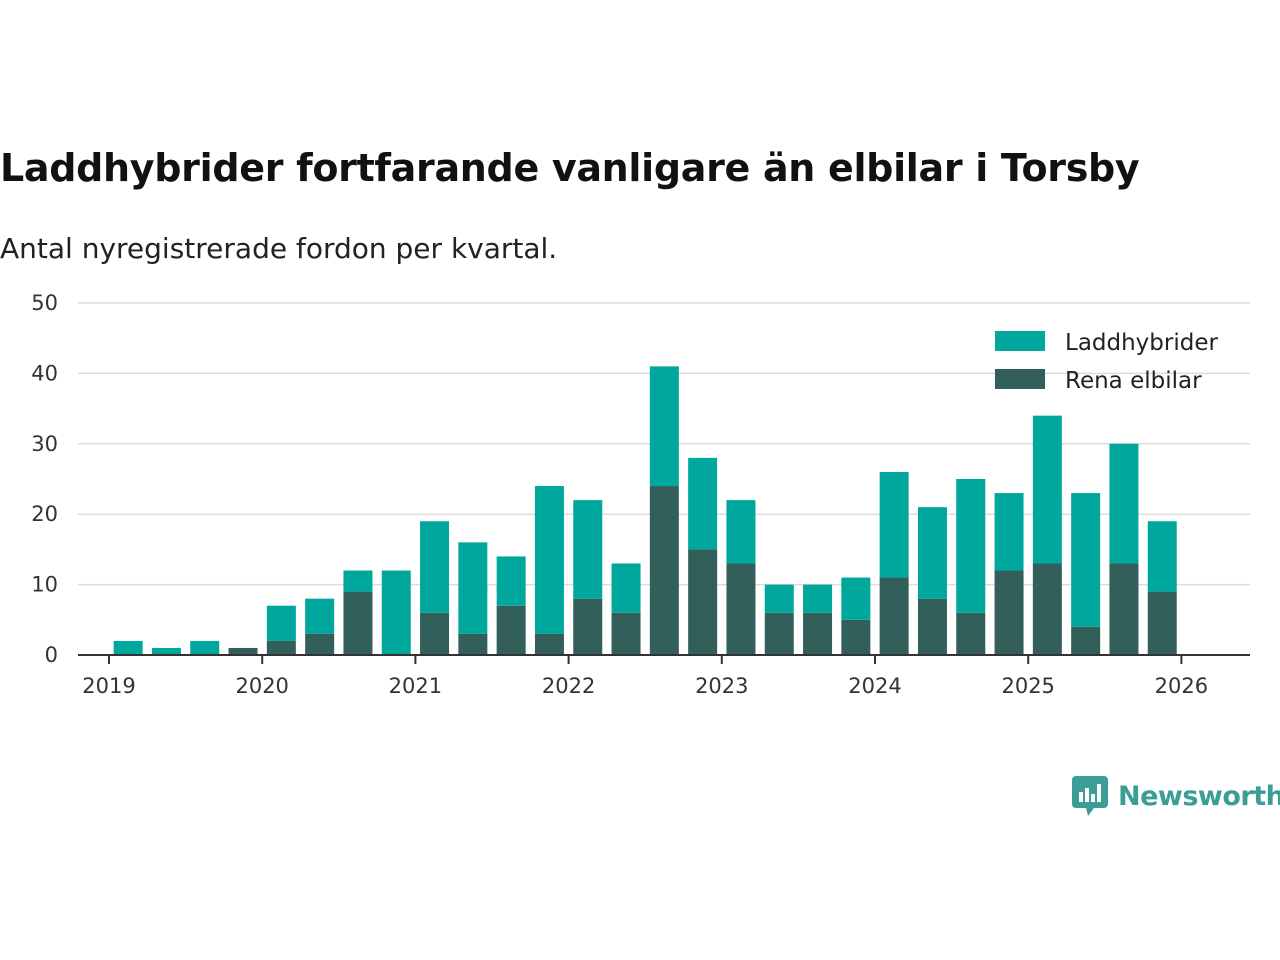 This screenshot has width=1280, height=960. Describe the element at coordinates (44, 479) in the screenshot. I see `y-axis-labels: 0 10 20 30 40 50` at that location.